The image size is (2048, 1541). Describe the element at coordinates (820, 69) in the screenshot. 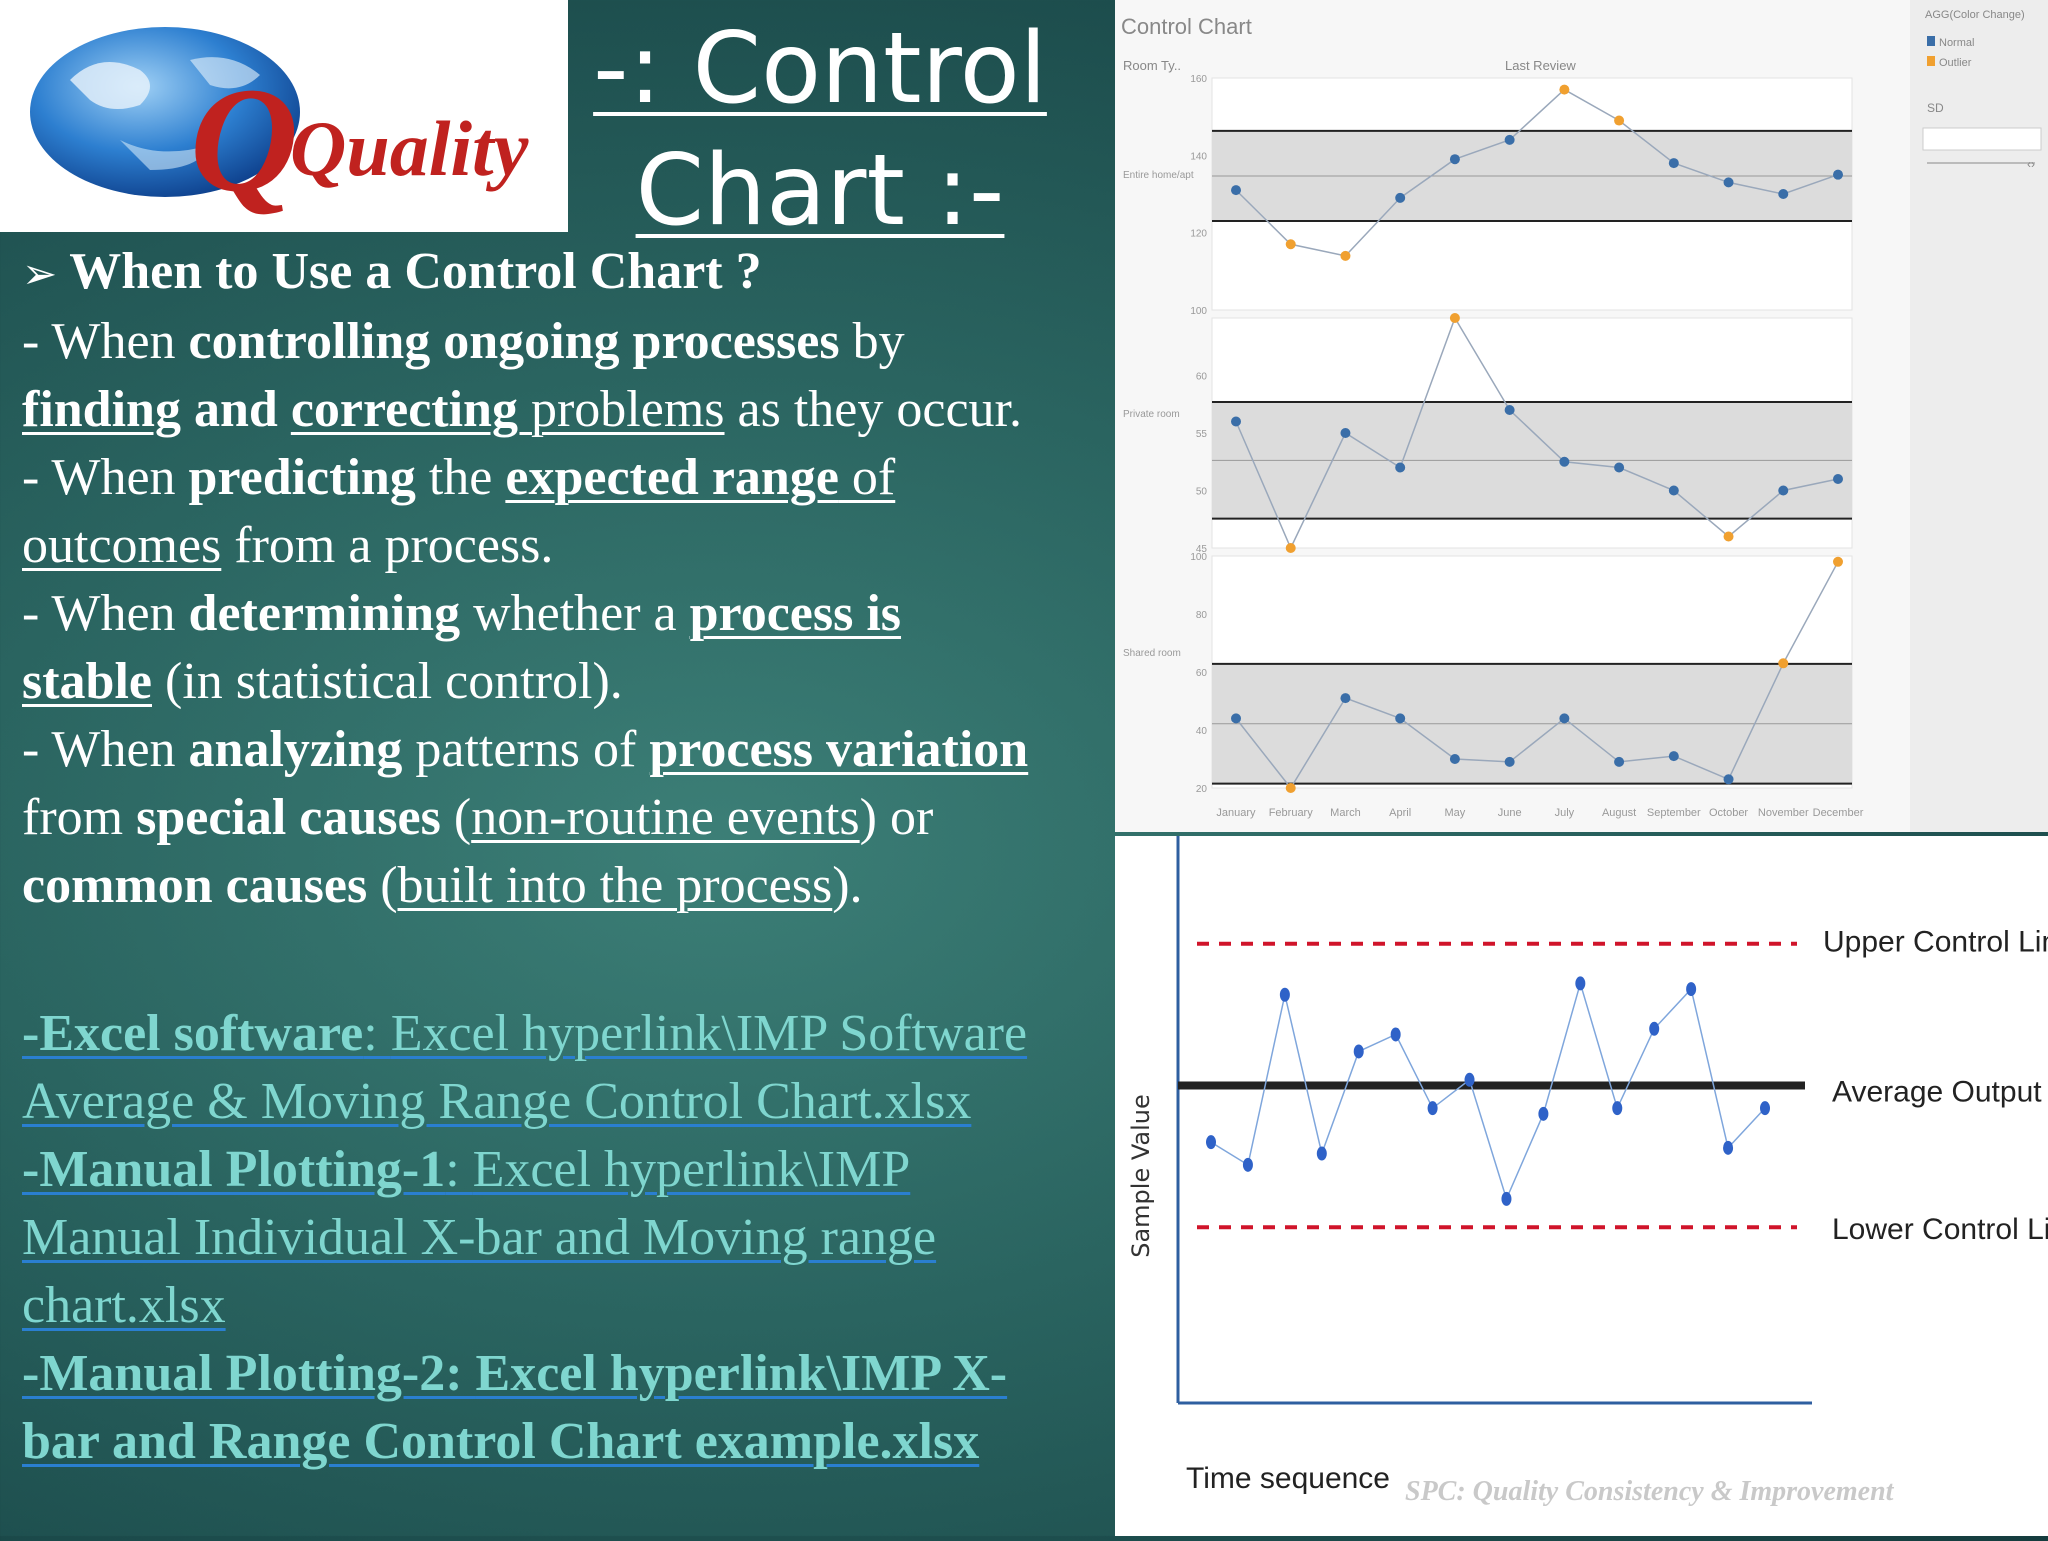

I see `title-line1: -: Control` at that location.